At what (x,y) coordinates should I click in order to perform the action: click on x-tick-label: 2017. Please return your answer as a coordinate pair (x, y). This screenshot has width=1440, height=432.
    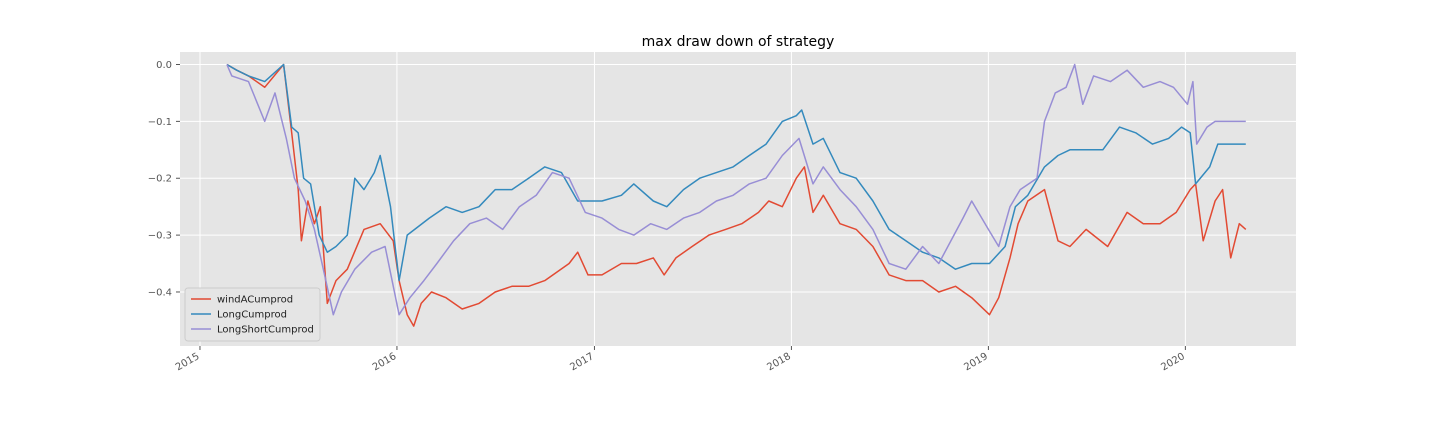
    Looking at the image, I should click on (582, 362).